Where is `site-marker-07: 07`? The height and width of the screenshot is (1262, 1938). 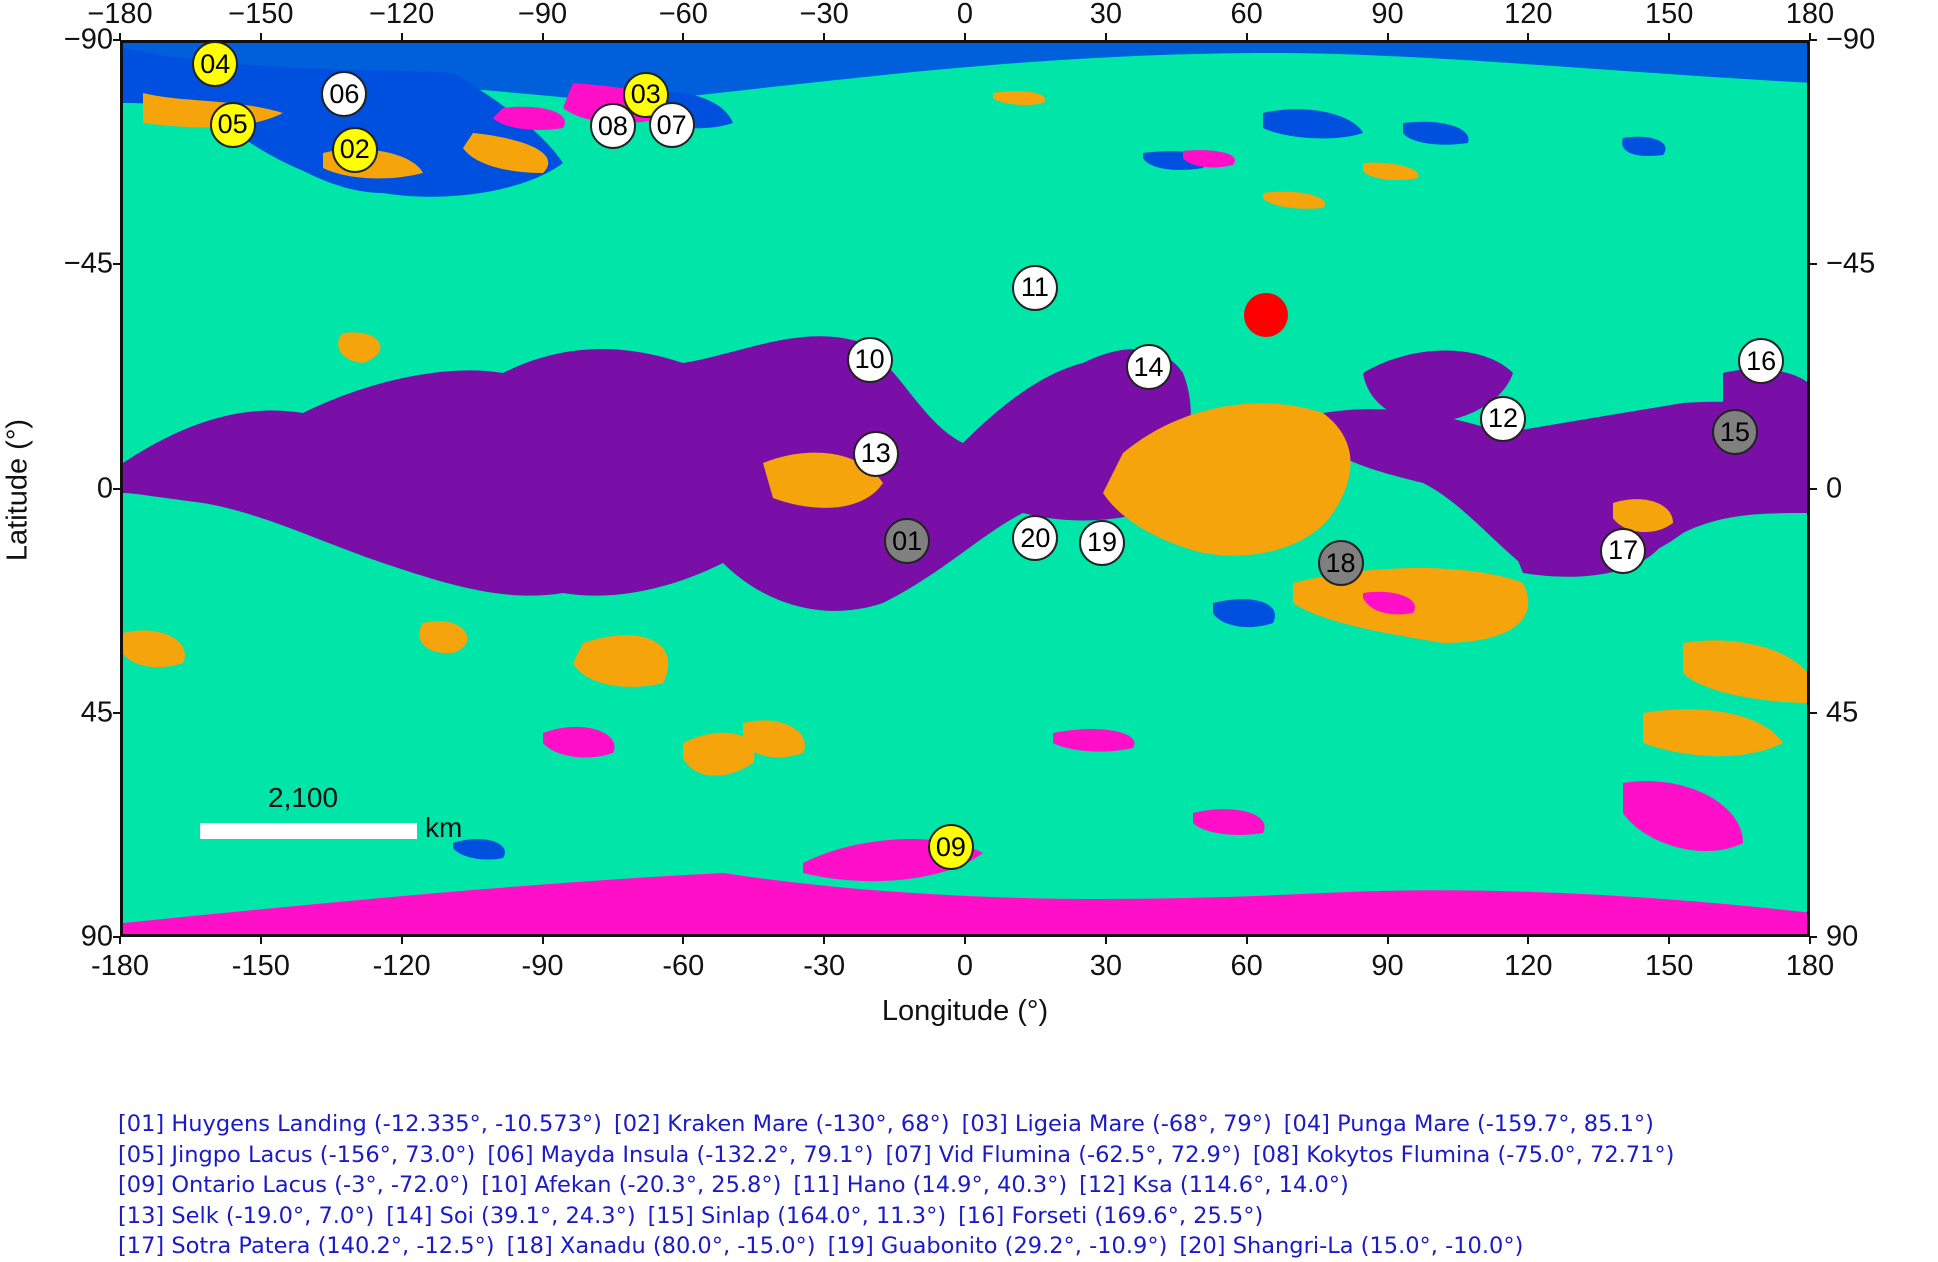 site-marker-07: 07 is located at coordinates (671, 125).